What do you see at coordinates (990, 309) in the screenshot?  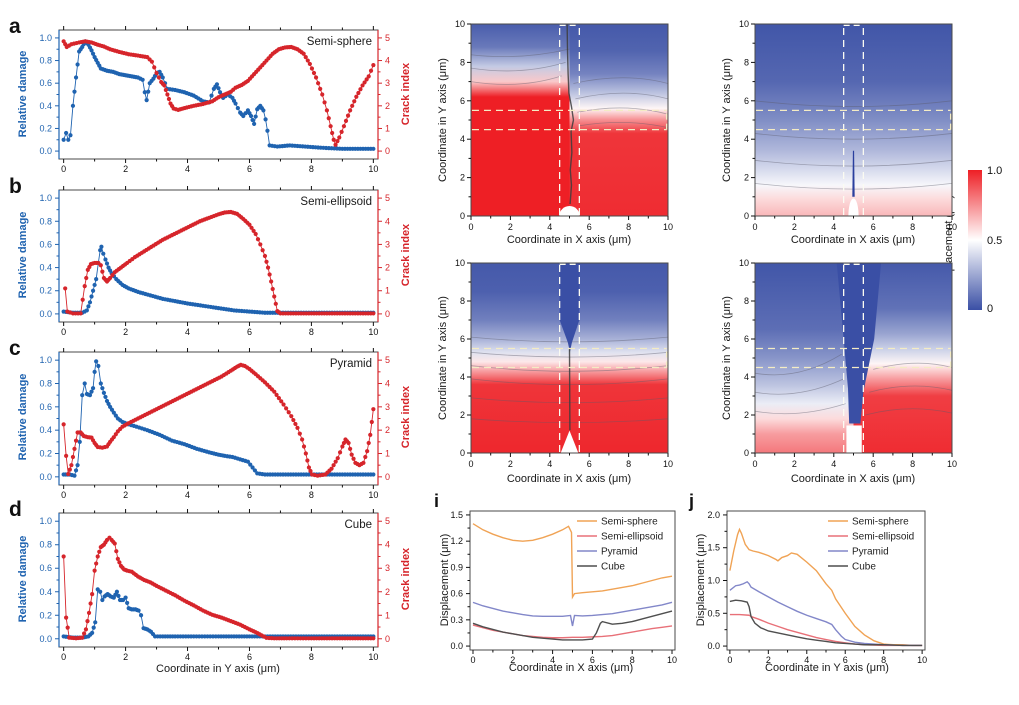 I see `colorbar-tick-0: 0` at bounding box center [990, 309].